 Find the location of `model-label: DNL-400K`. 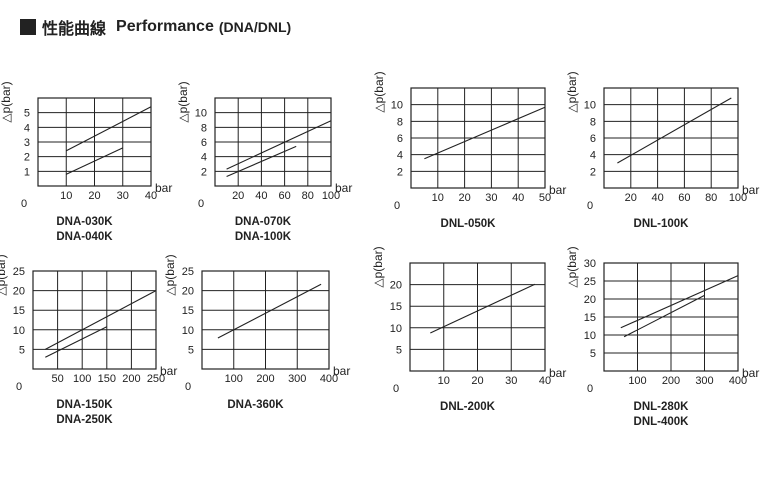

model-label: DNL-400K is located at coordinates (662, 422).